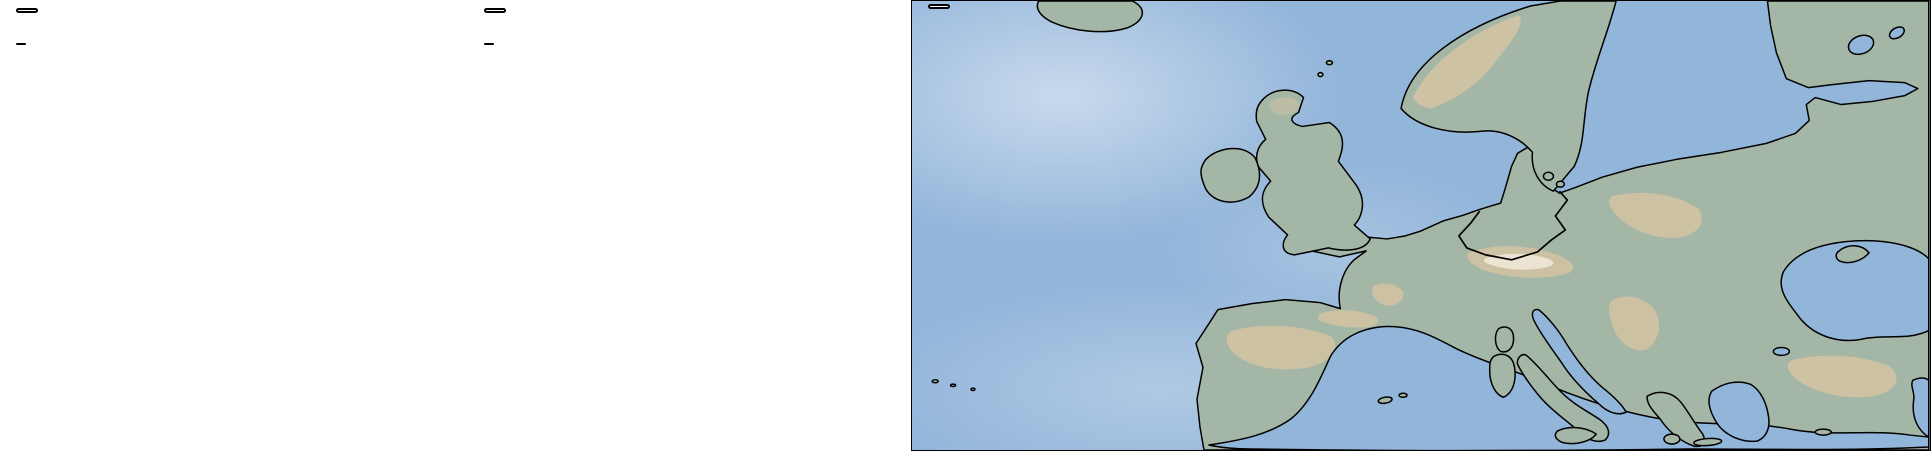 The height and width of the screenshot is (451, 1931). I want to click on mountains-iberia, so click(1281, 347).